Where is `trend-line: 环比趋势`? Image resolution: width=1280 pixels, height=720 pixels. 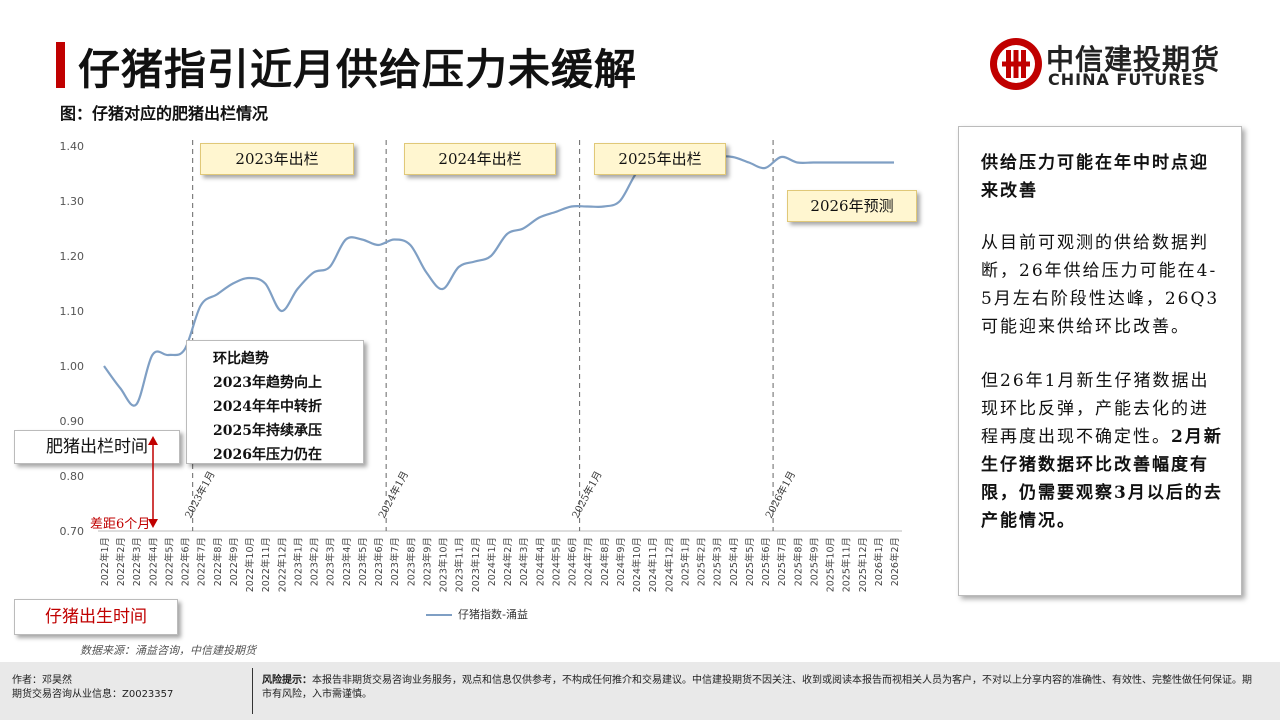 trend-line: 环比趋势 is located at coordinates (241, 359).